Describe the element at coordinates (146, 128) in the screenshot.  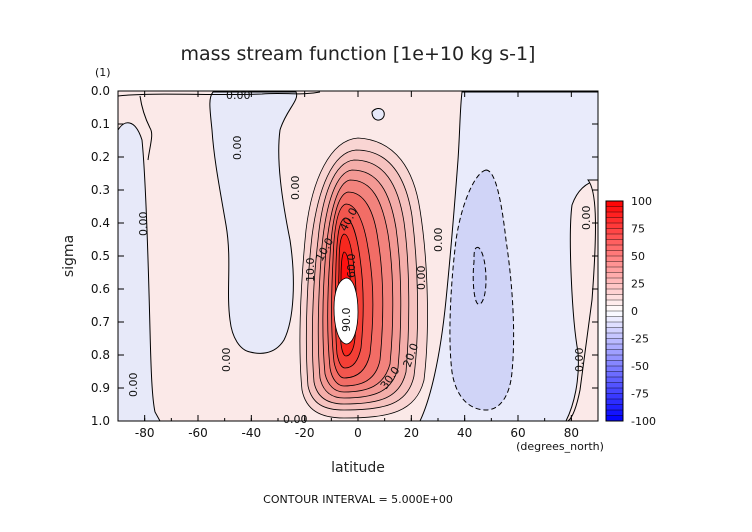
I see `zero-contour-west` at that location.